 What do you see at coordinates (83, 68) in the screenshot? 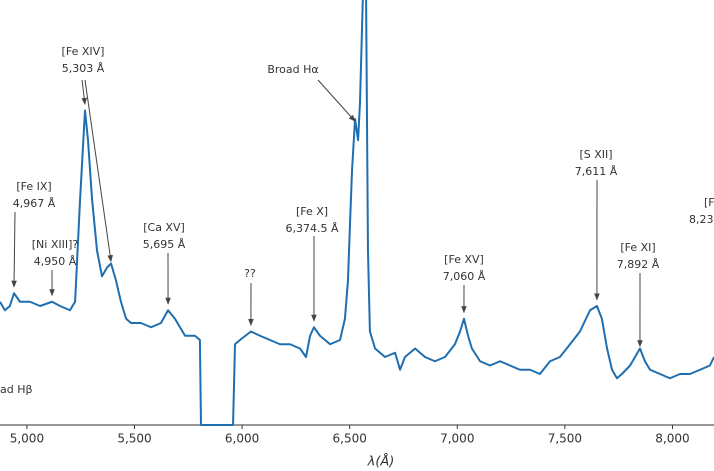
I see `annotation-text: 5,303 Å` at bounding box center [83, 68].